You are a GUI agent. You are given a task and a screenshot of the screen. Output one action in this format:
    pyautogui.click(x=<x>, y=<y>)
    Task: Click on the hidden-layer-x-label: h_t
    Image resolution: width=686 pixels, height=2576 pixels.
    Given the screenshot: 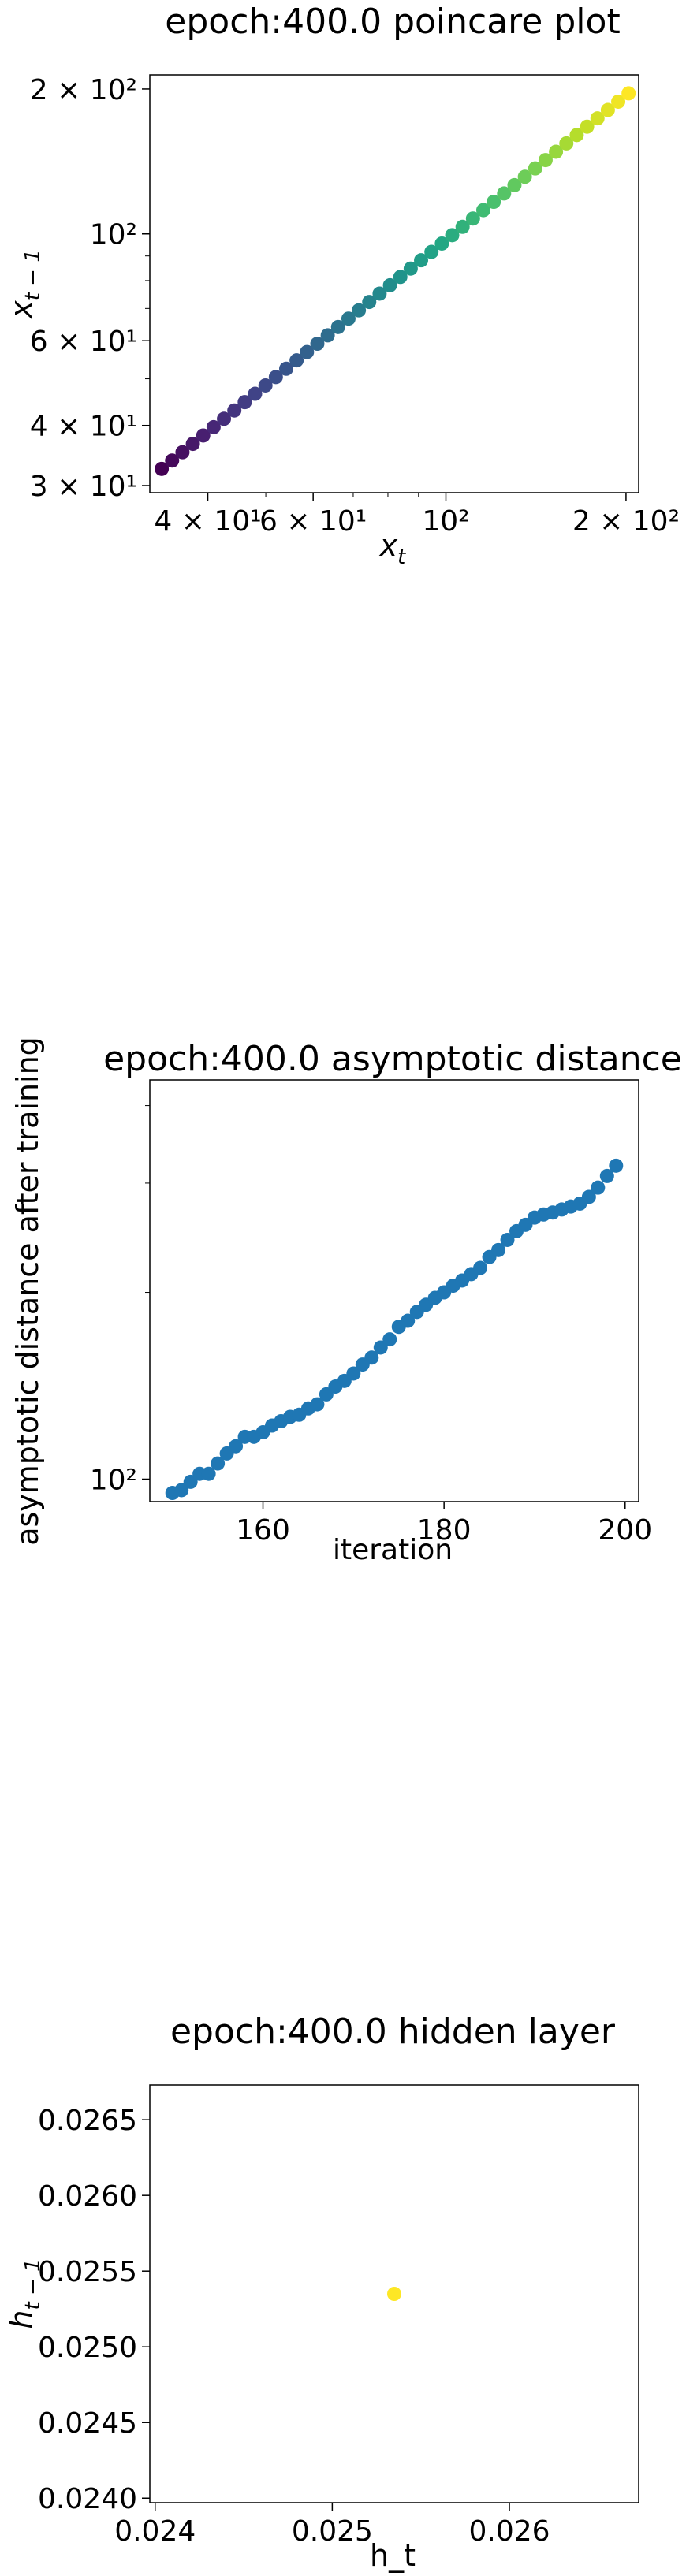 What is the action you would take?
    pyautogui.click(x=393, y=2555)
    